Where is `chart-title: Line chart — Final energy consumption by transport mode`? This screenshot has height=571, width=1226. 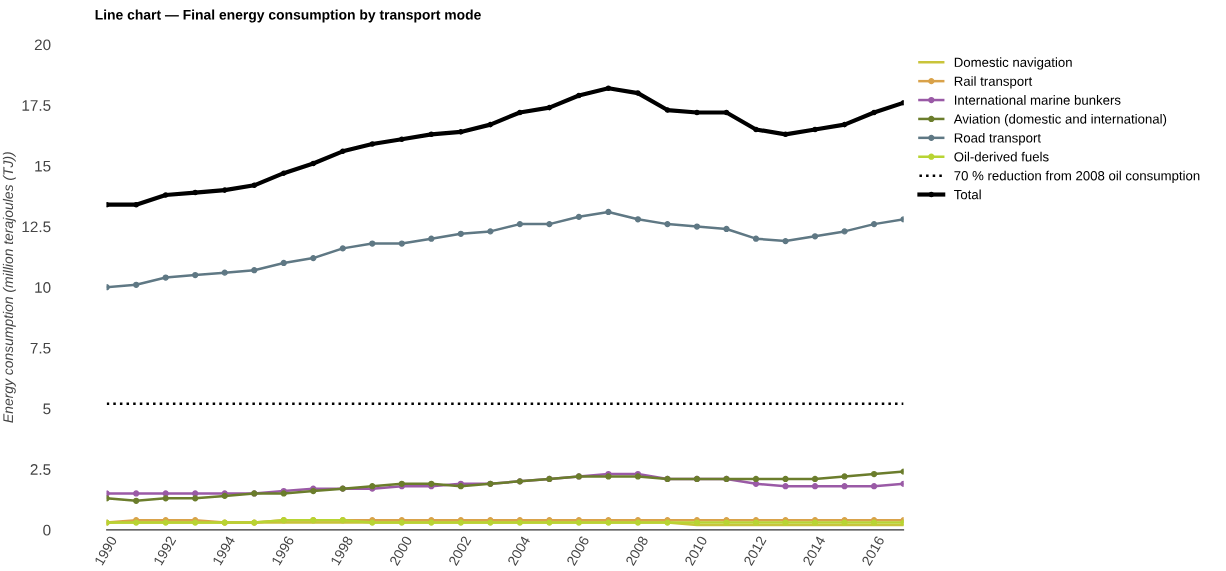 chart-title: Line chart — Final energy consumption by transport mode is located at coordinates (288, 16).